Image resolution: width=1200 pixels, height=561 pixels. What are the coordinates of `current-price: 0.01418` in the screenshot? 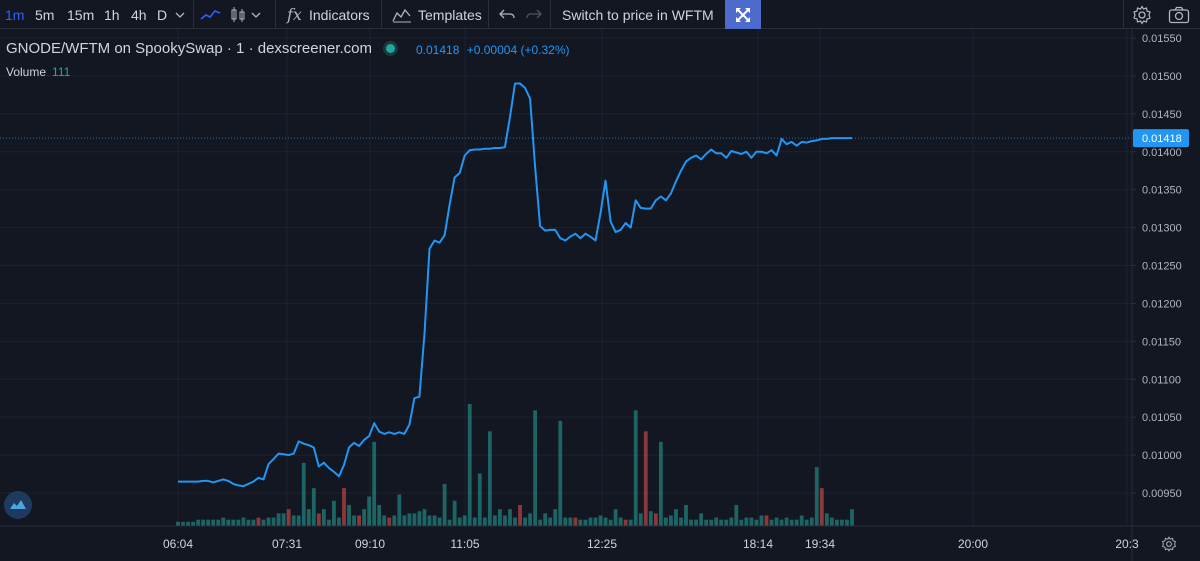 It's located at (438, 50).